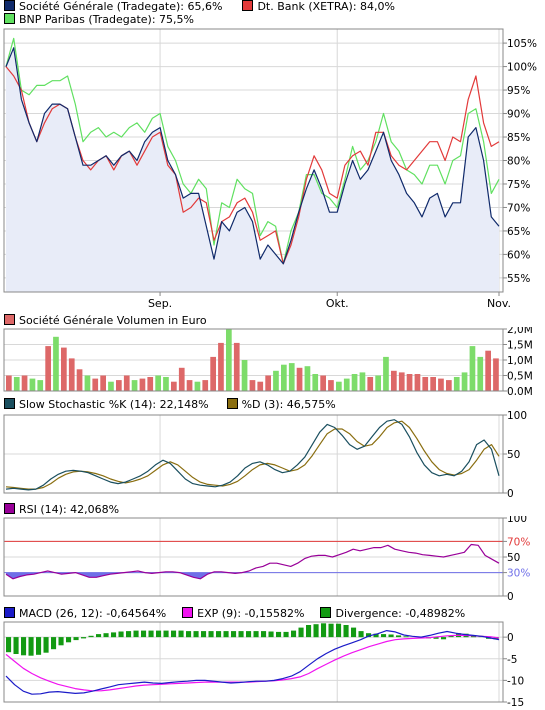  What do you see at coordinates (9, 319) in the screenshot?
I see `legend-swatch-volume` at bounding box center [9, 319].